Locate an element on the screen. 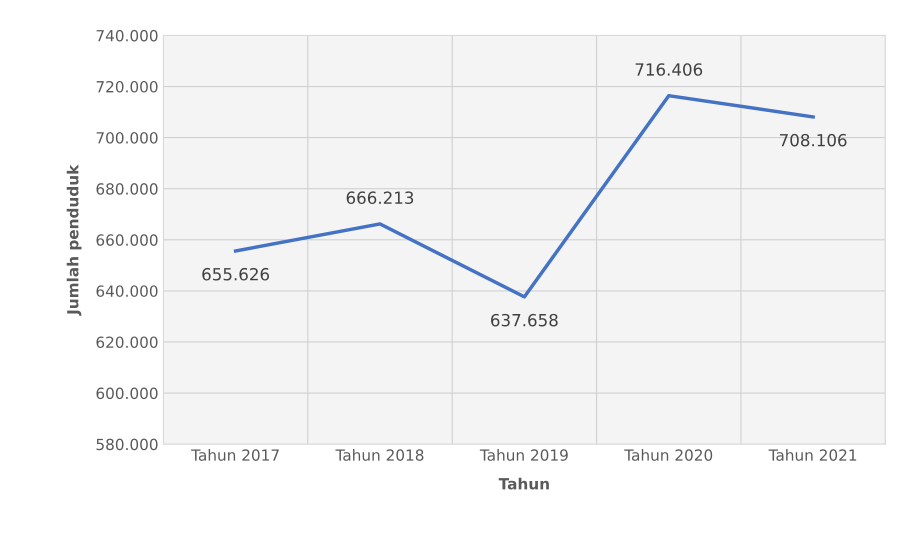 This screenshot has height=545, width=908. x-tick-label: Tahun 2017 is located at coordinates (235, 455).